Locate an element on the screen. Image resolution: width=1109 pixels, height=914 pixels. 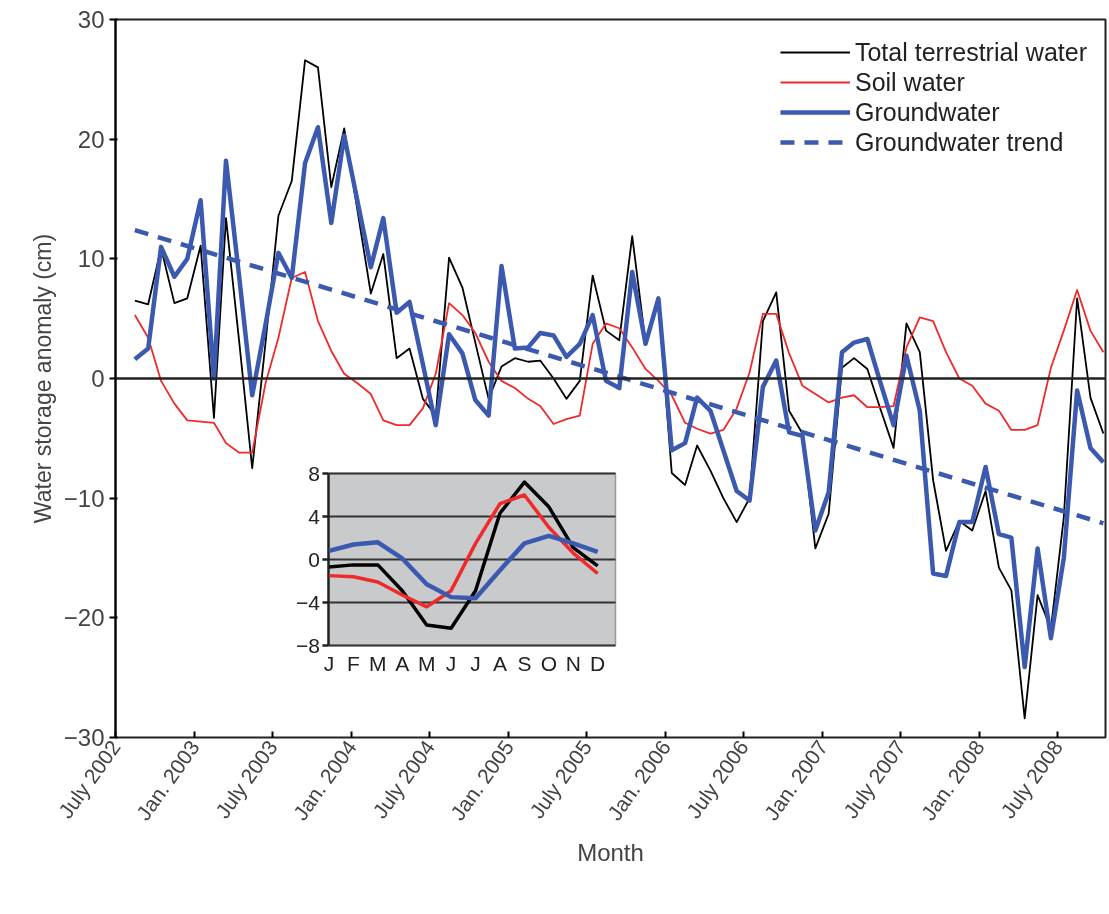
y-tick-label: −10 is located at coordinates (84, 498).